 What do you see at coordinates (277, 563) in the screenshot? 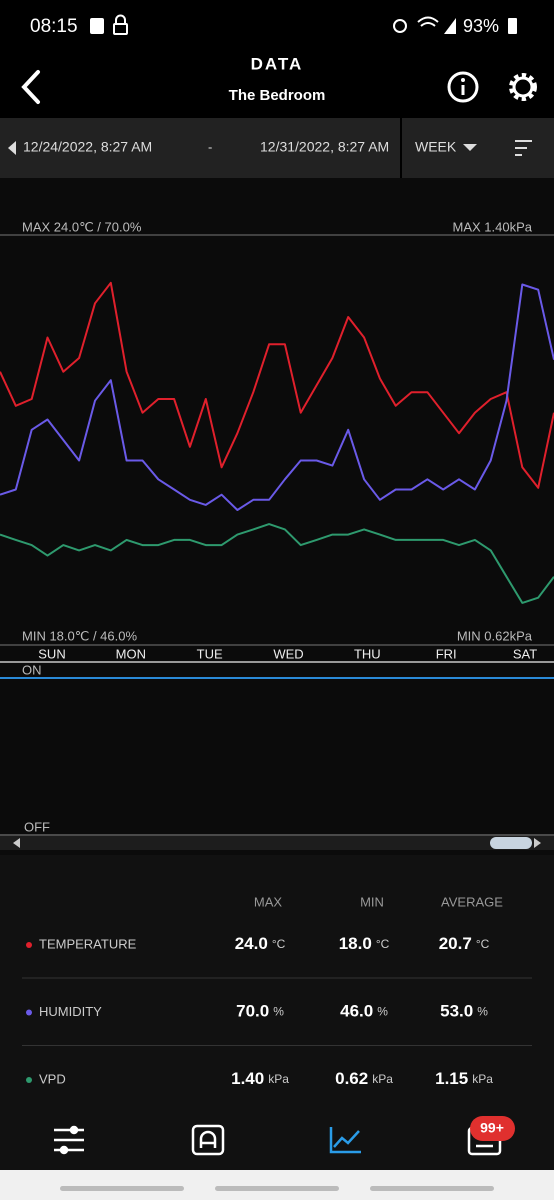
I see `data-line` at bounding box center [277, 563].